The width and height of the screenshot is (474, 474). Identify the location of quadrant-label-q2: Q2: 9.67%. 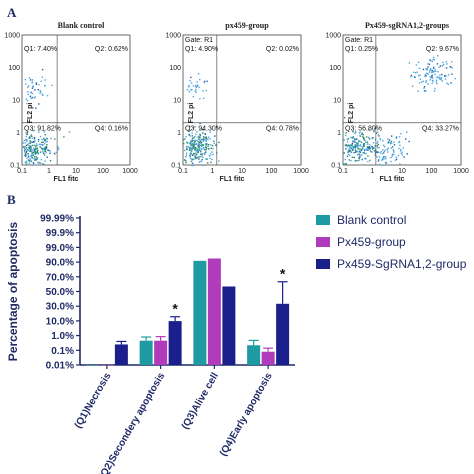
(442, 49).